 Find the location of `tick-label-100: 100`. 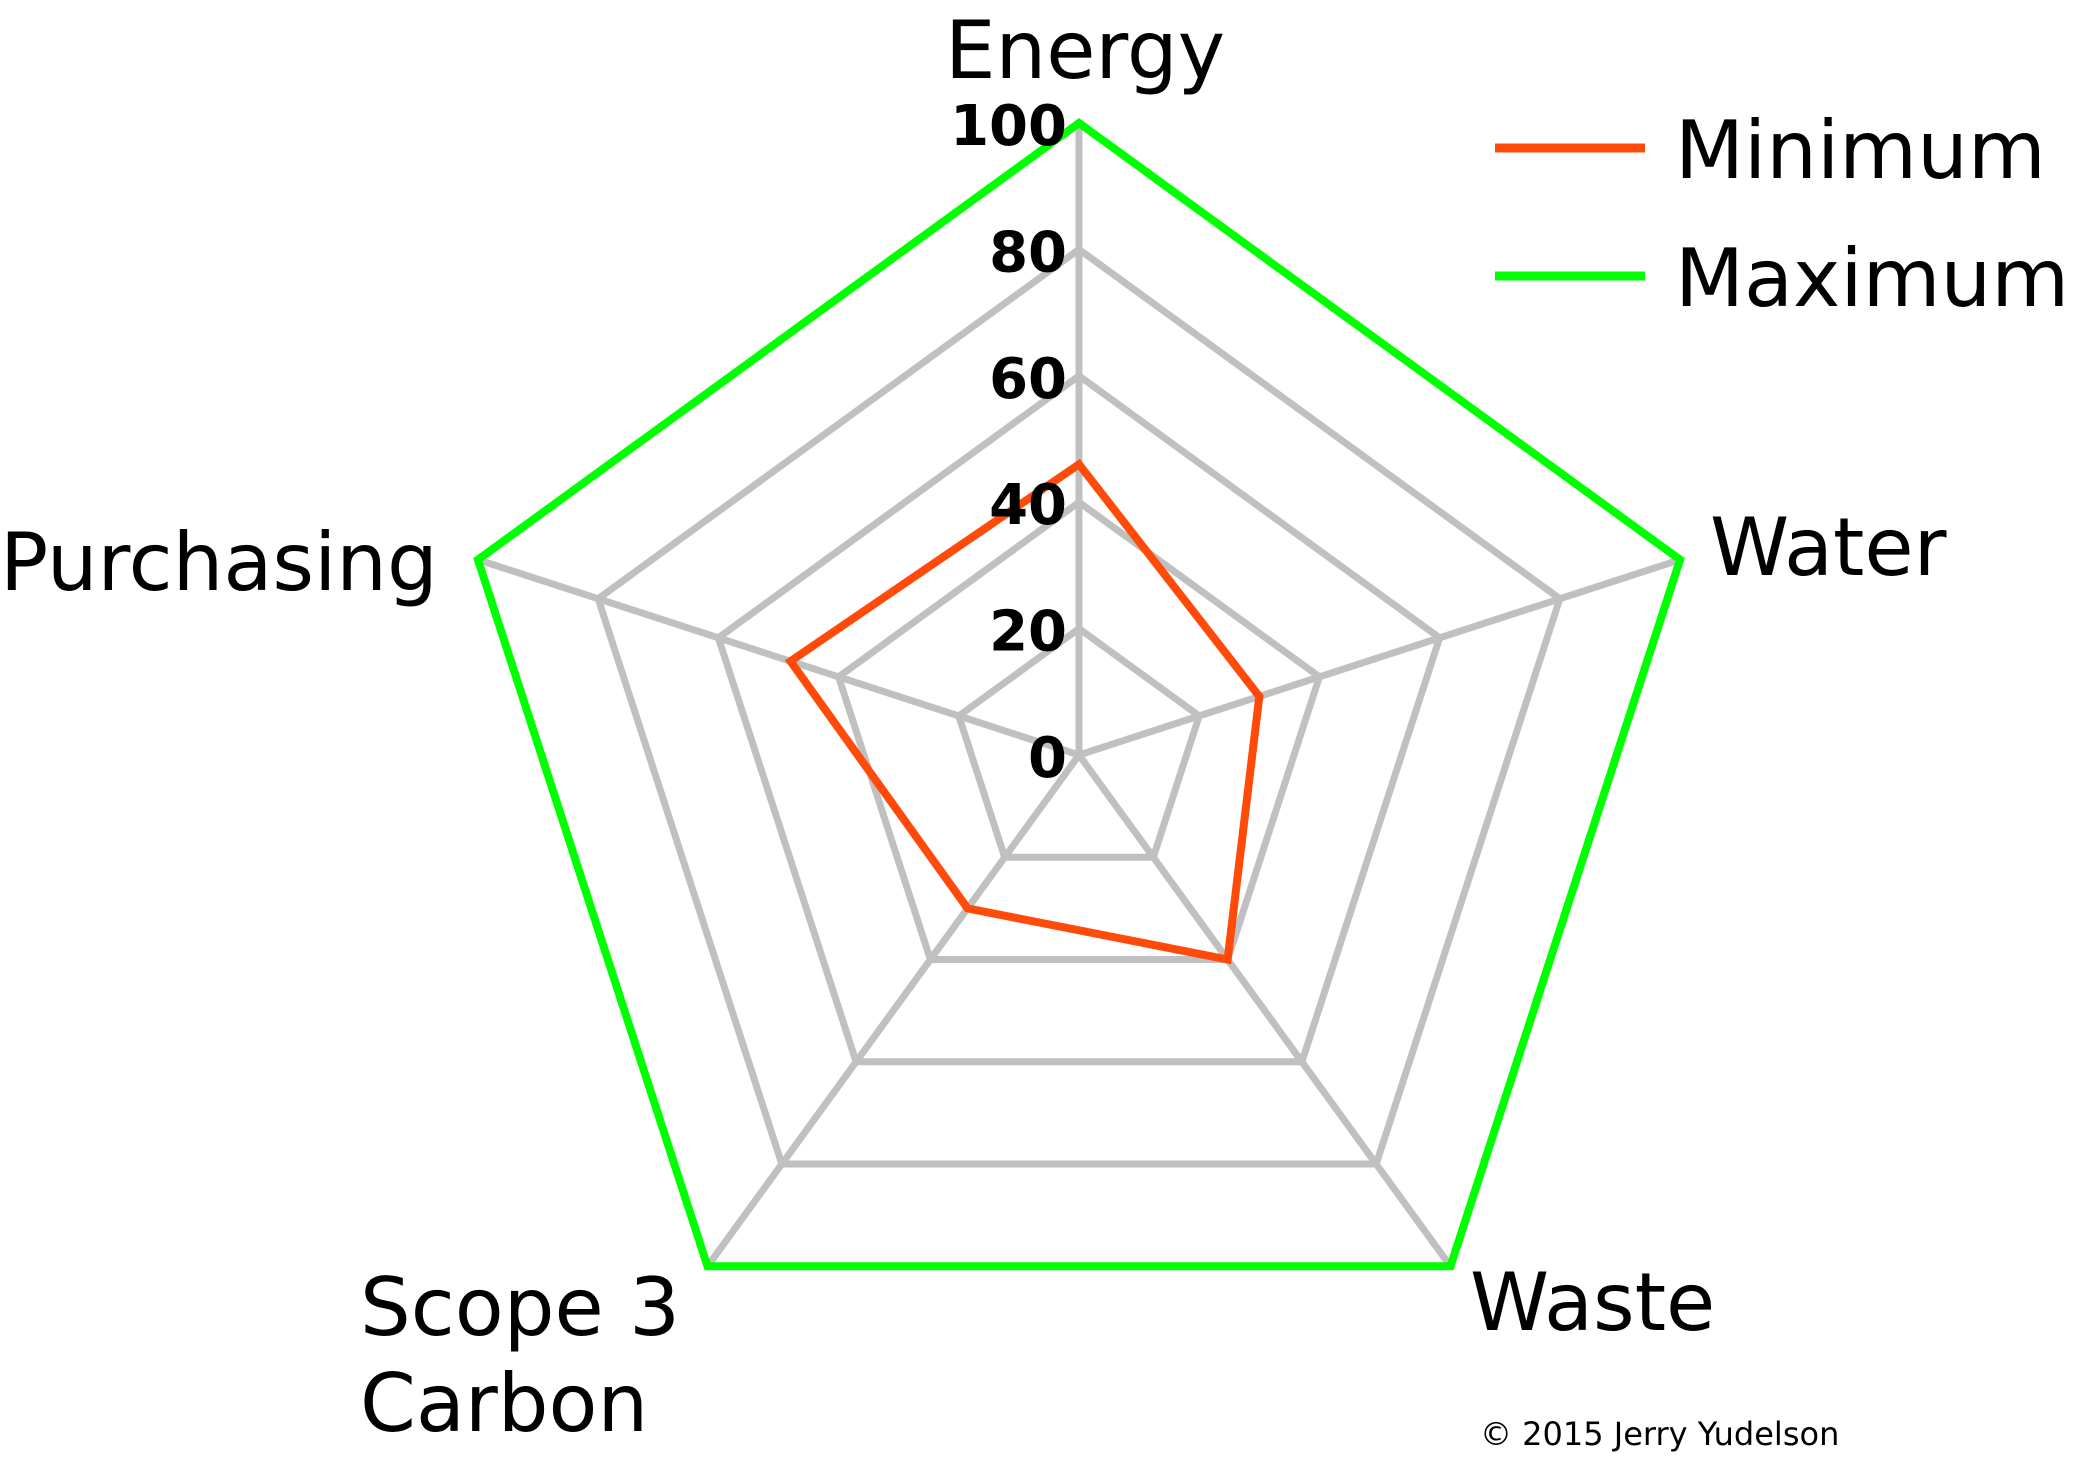

tick-label-100: 100 is located at coordinates (1008, 126).